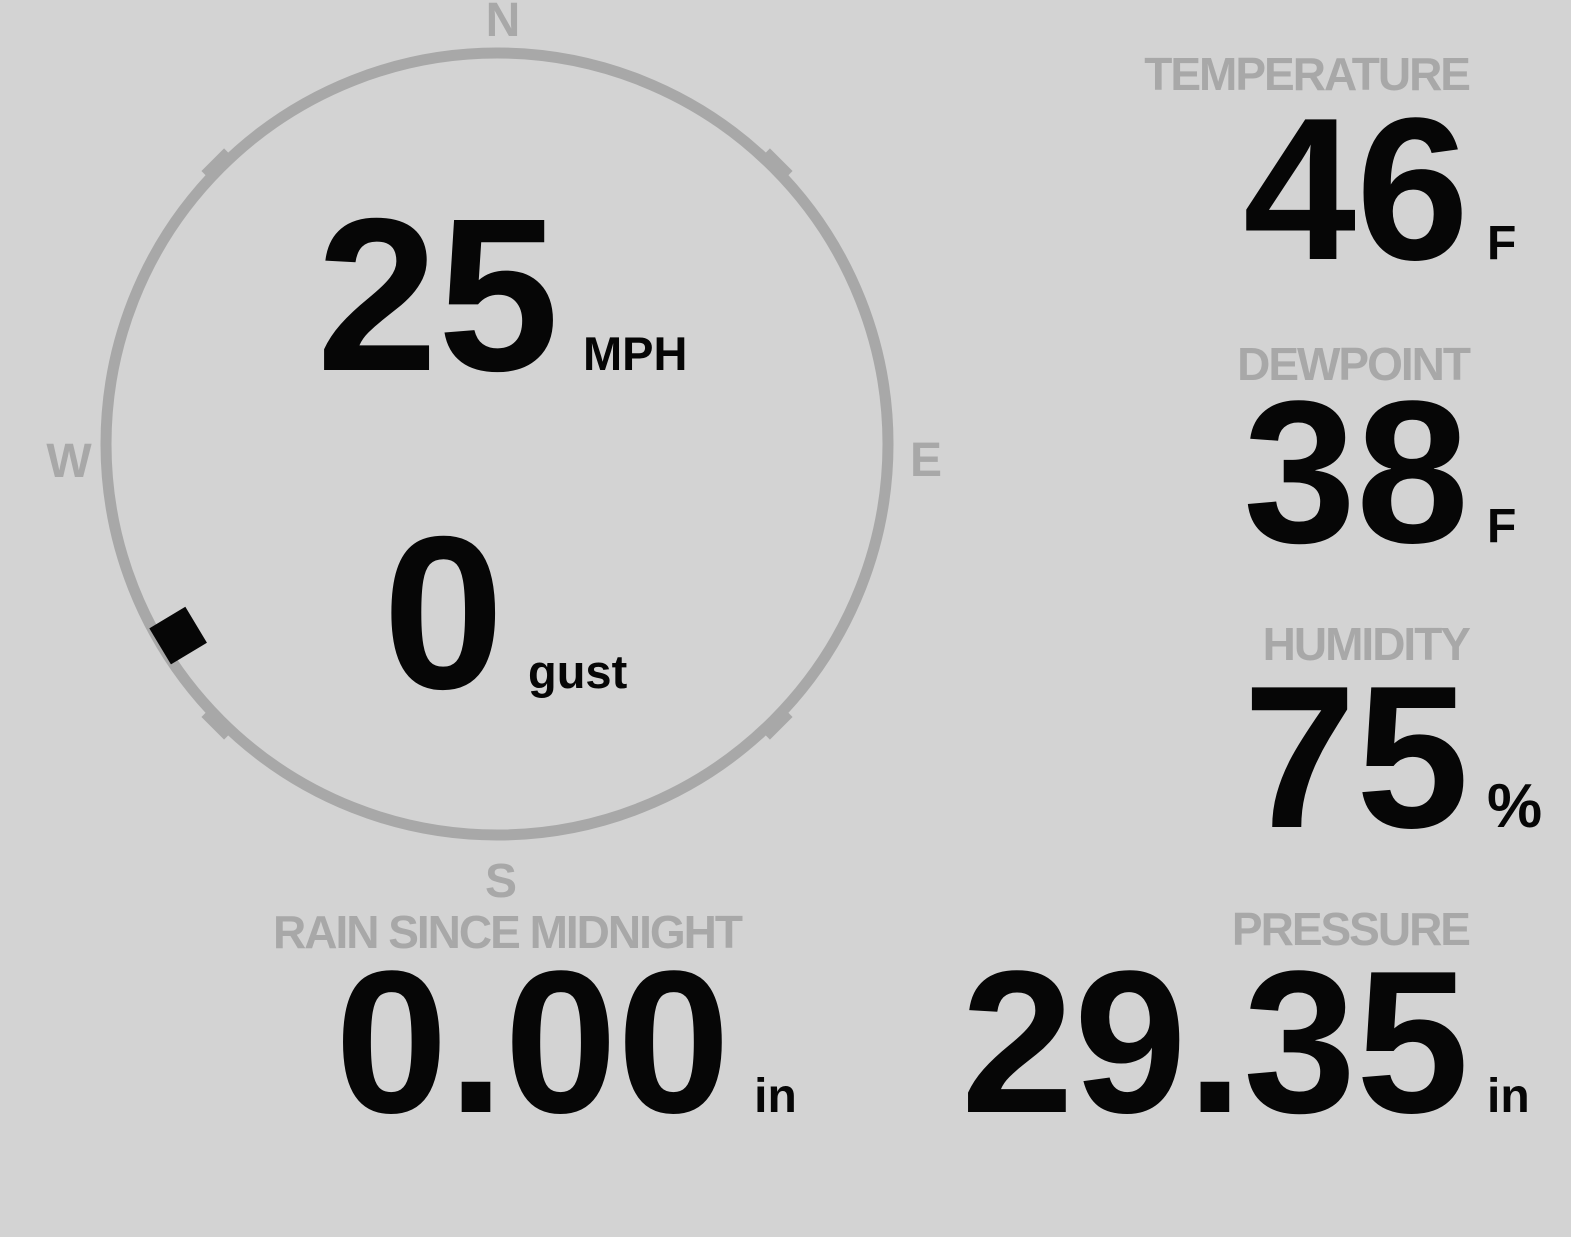 This screenshot has height=1237, width=1571. What do you see at coordinates (578, 671) in the screenshot?
I see `wind-gust-unit: gust` at bounding box center [578, 671].